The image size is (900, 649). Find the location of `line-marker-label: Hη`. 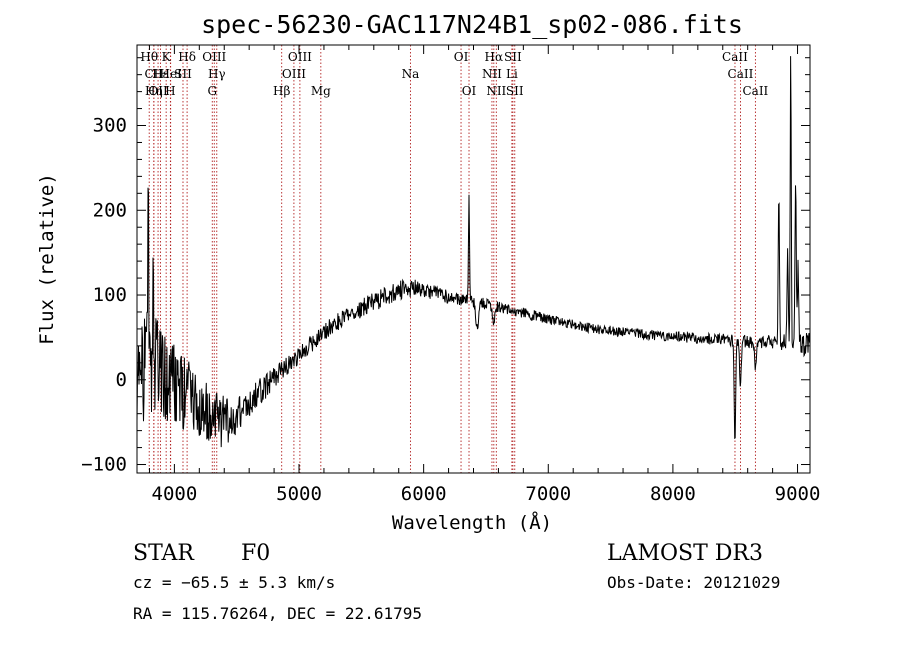

line-marker-label: Hη is located at coordinates (154, 91).